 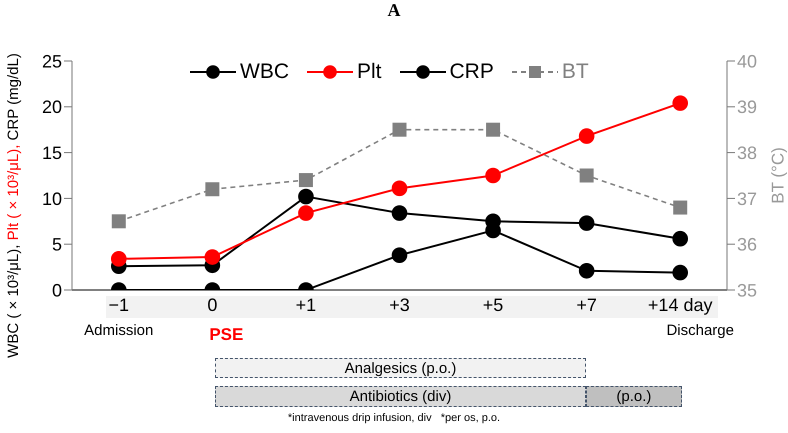 I want to click on x-tick-label: +5, so click(x=493, y=304).